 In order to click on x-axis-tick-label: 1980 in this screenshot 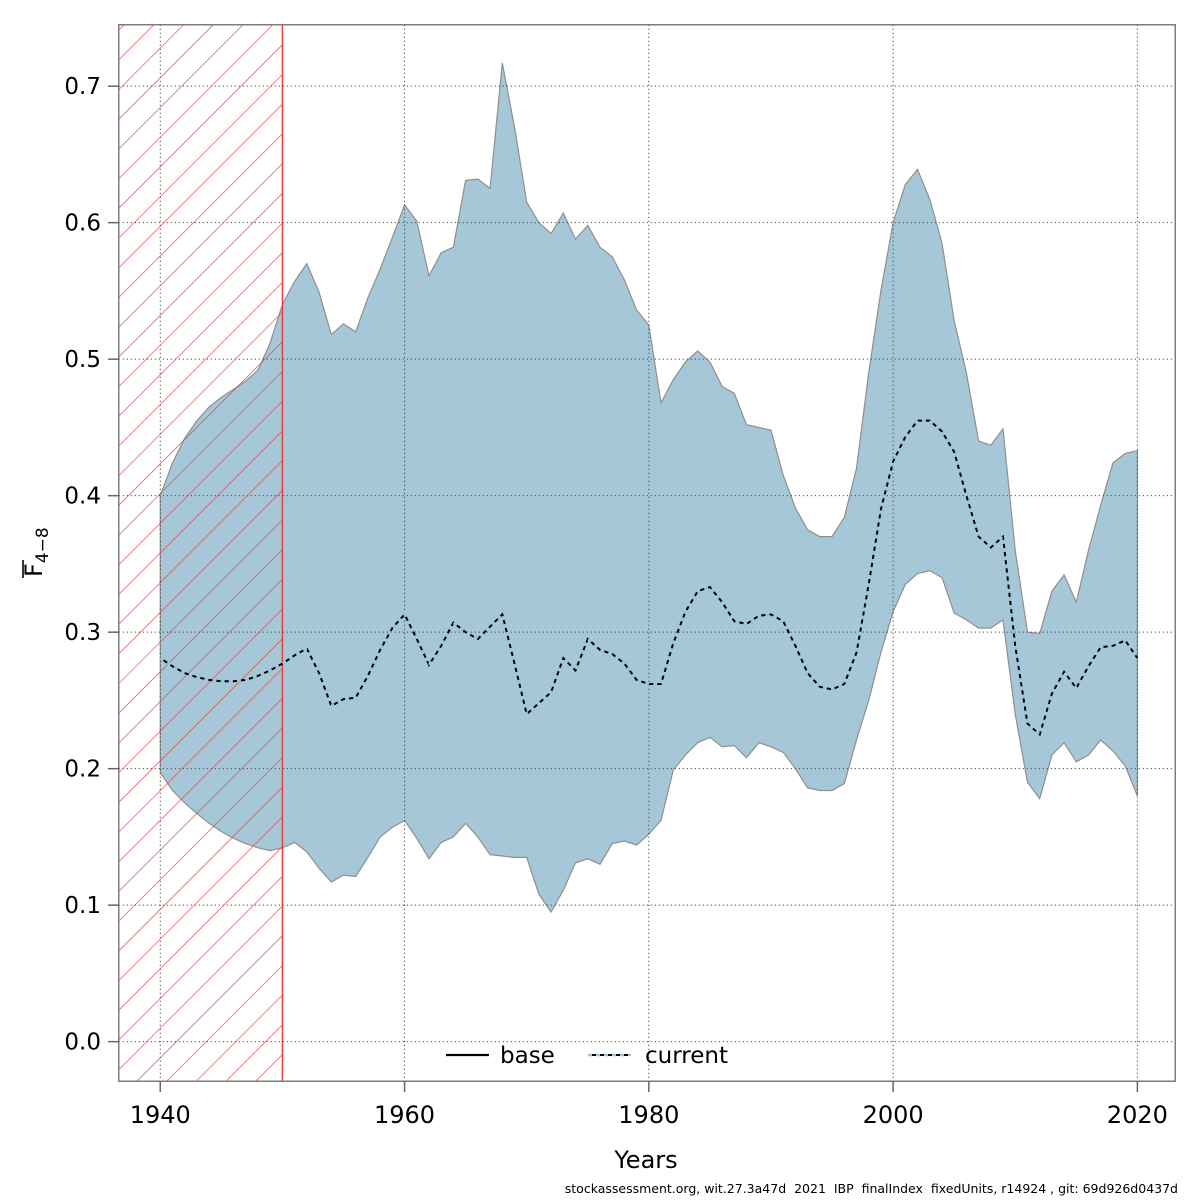, I will do `click(648, 1115)`.